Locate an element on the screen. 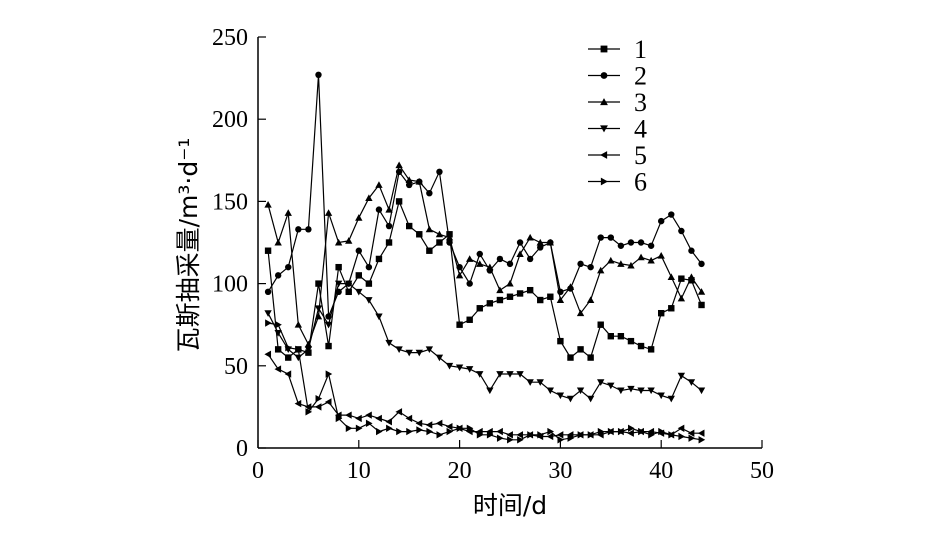  legend-item-6: 6 is located at coordinates (617, 182).